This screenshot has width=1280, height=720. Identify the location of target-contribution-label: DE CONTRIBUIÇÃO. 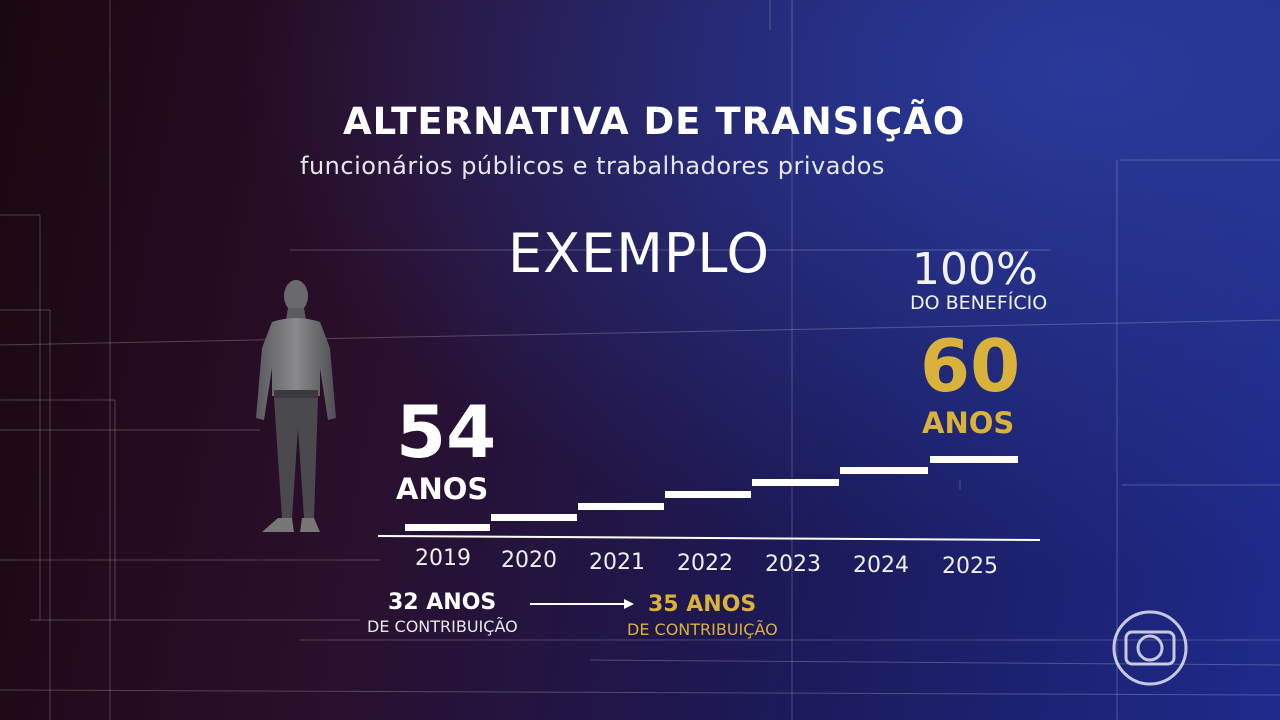
(702, 629).